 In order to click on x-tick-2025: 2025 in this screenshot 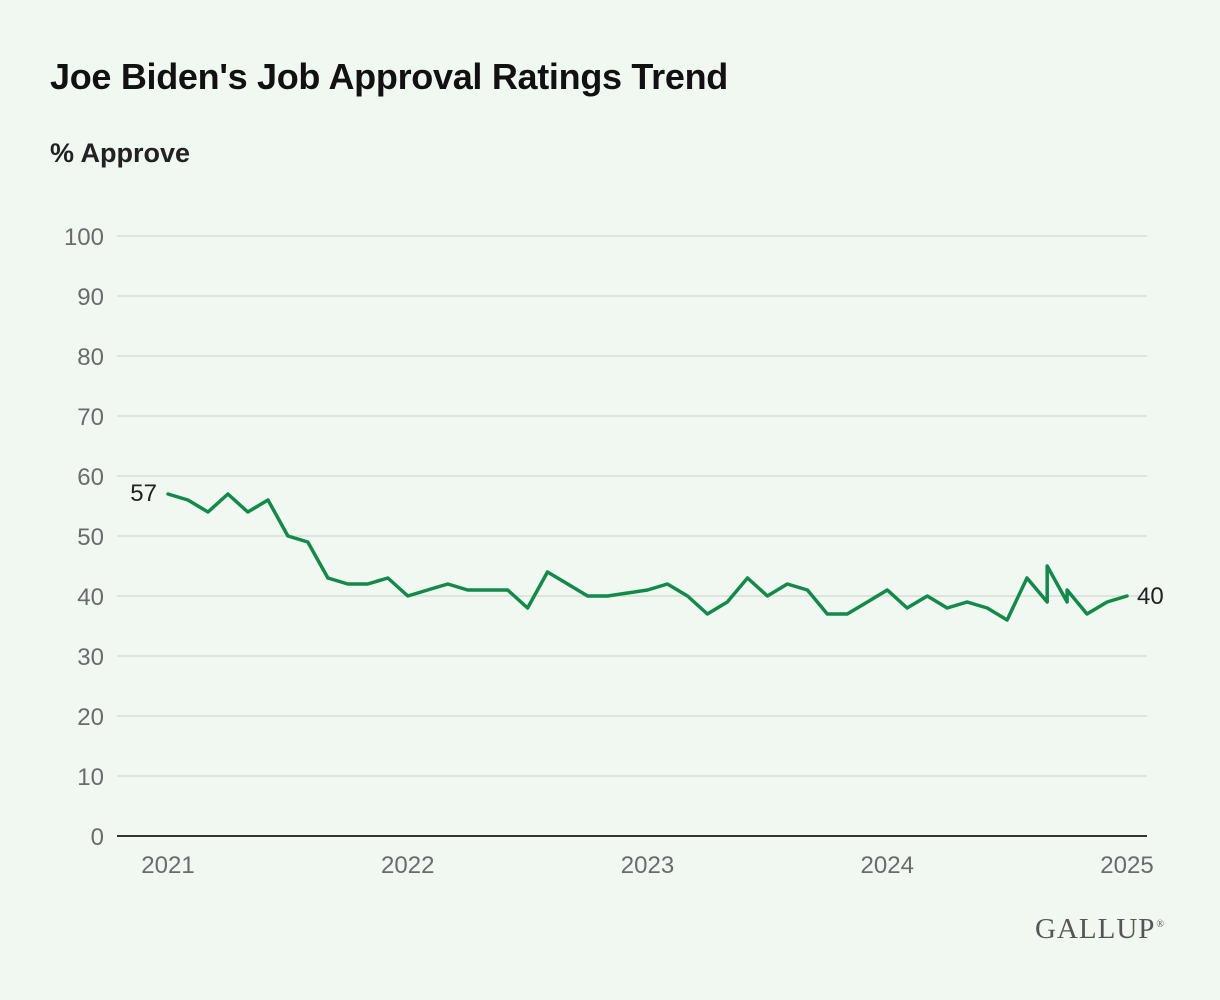, I will do `click(1126, 865)`.